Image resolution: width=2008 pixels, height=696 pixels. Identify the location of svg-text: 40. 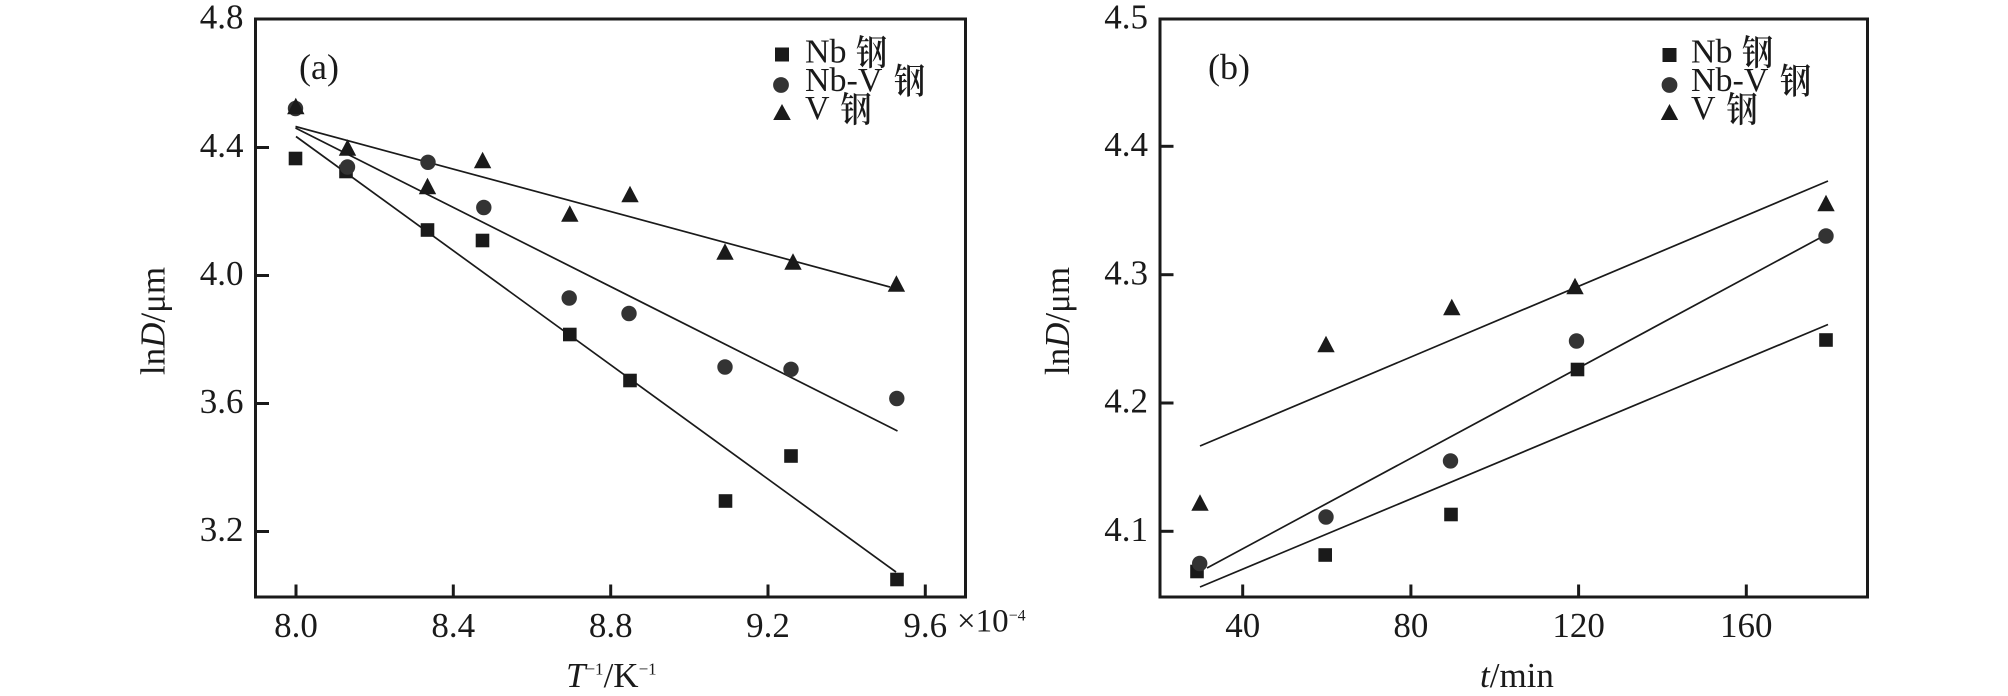
(1242, 625).